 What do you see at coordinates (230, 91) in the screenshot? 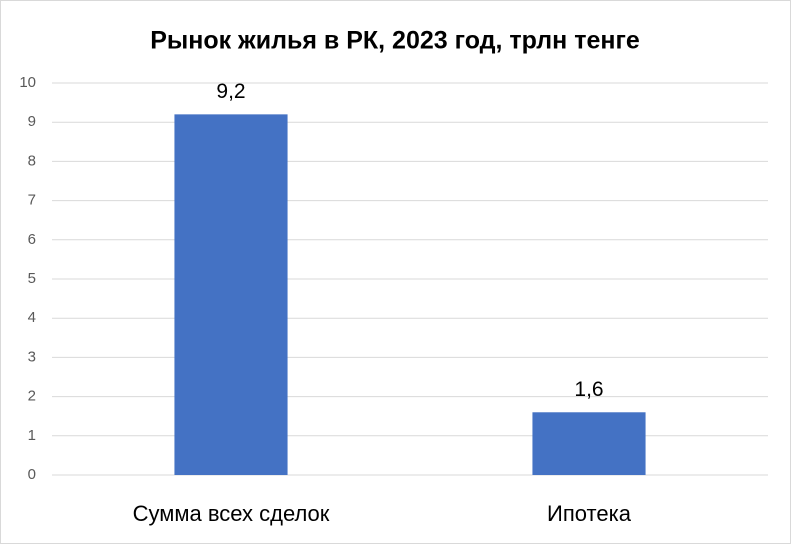
I see `value-label: 9,2` at bounding box center [230, 91].